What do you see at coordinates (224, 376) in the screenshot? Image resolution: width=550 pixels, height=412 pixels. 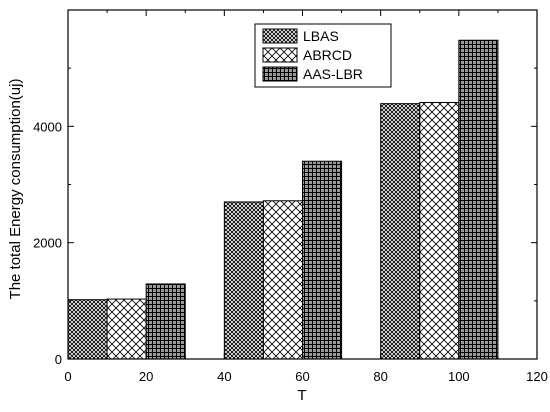 I see `x-tick-label: 40` at bounding box center [224, 376].